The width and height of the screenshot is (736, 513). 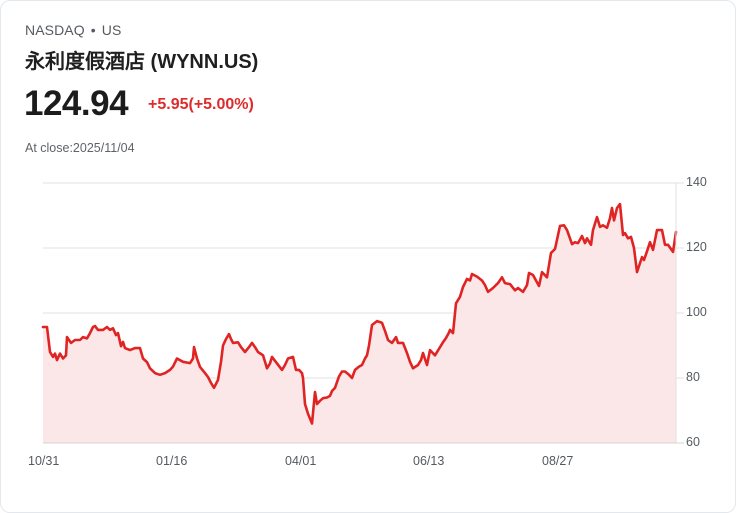 What do you see at coordinates (172, 461) in the screenshot?
I see `x-tick-label: 01/16` at bounding box center [172, 461].